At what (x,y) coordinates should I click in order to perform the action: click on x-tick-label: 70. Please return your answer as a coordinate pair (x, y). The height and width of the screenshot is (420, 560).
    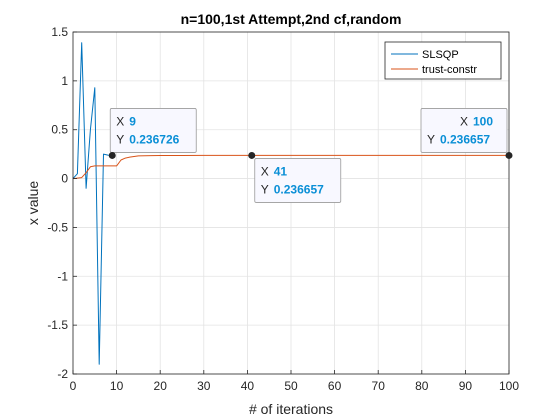
    Looking at the image, I should click on (379, 386).